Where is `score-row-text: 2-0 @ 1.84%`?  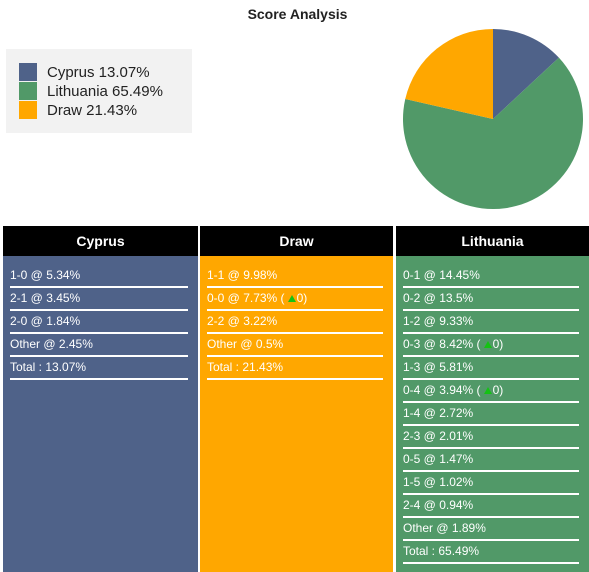
score-row-text: 2-0 @ 1.84% is located at coordinates (45, 321).